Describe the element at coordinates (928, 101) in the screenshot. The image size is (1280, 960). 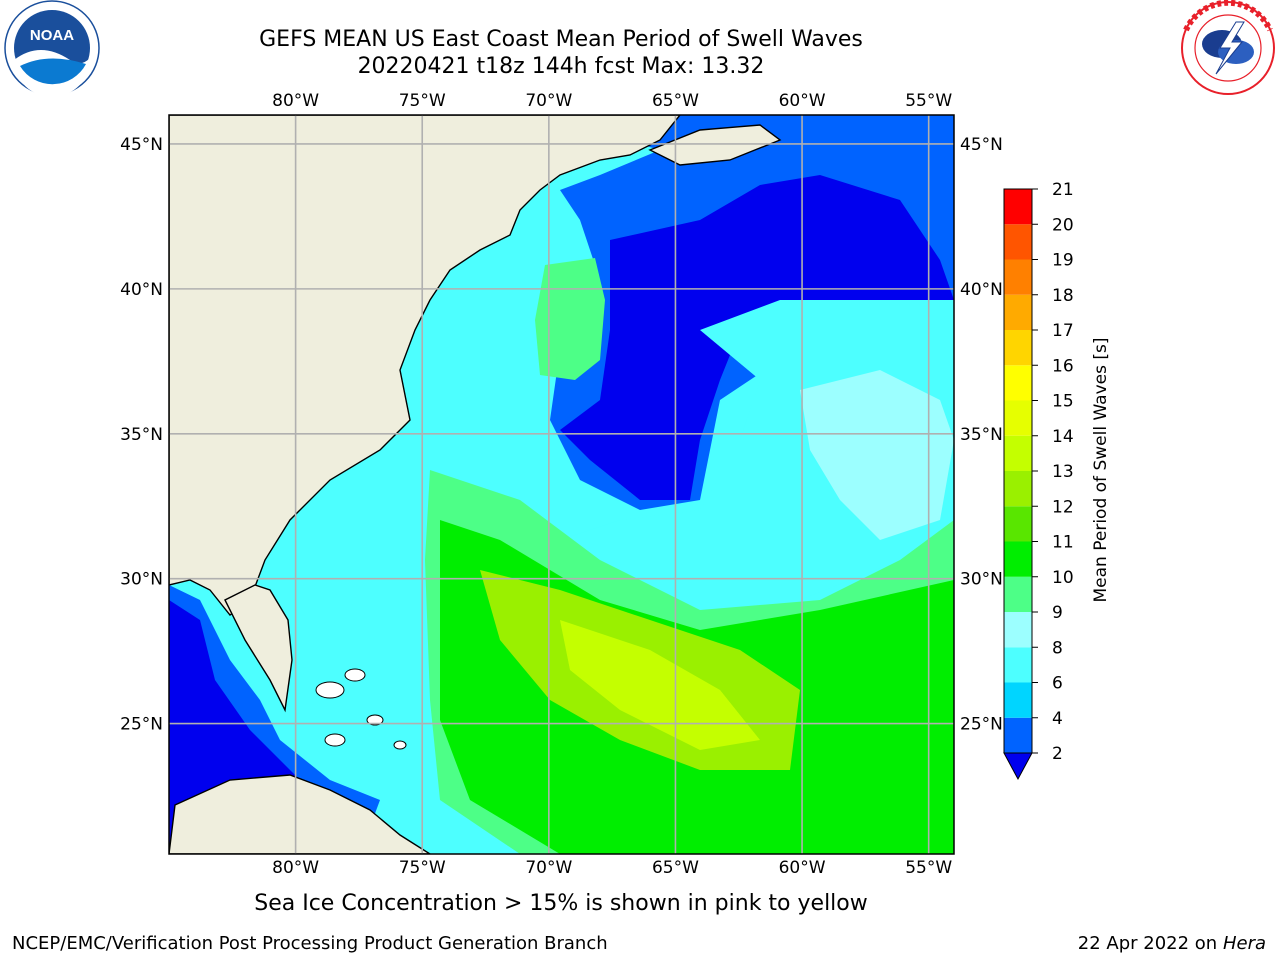
I see `lon-label-top-5: 55°W` at that location.